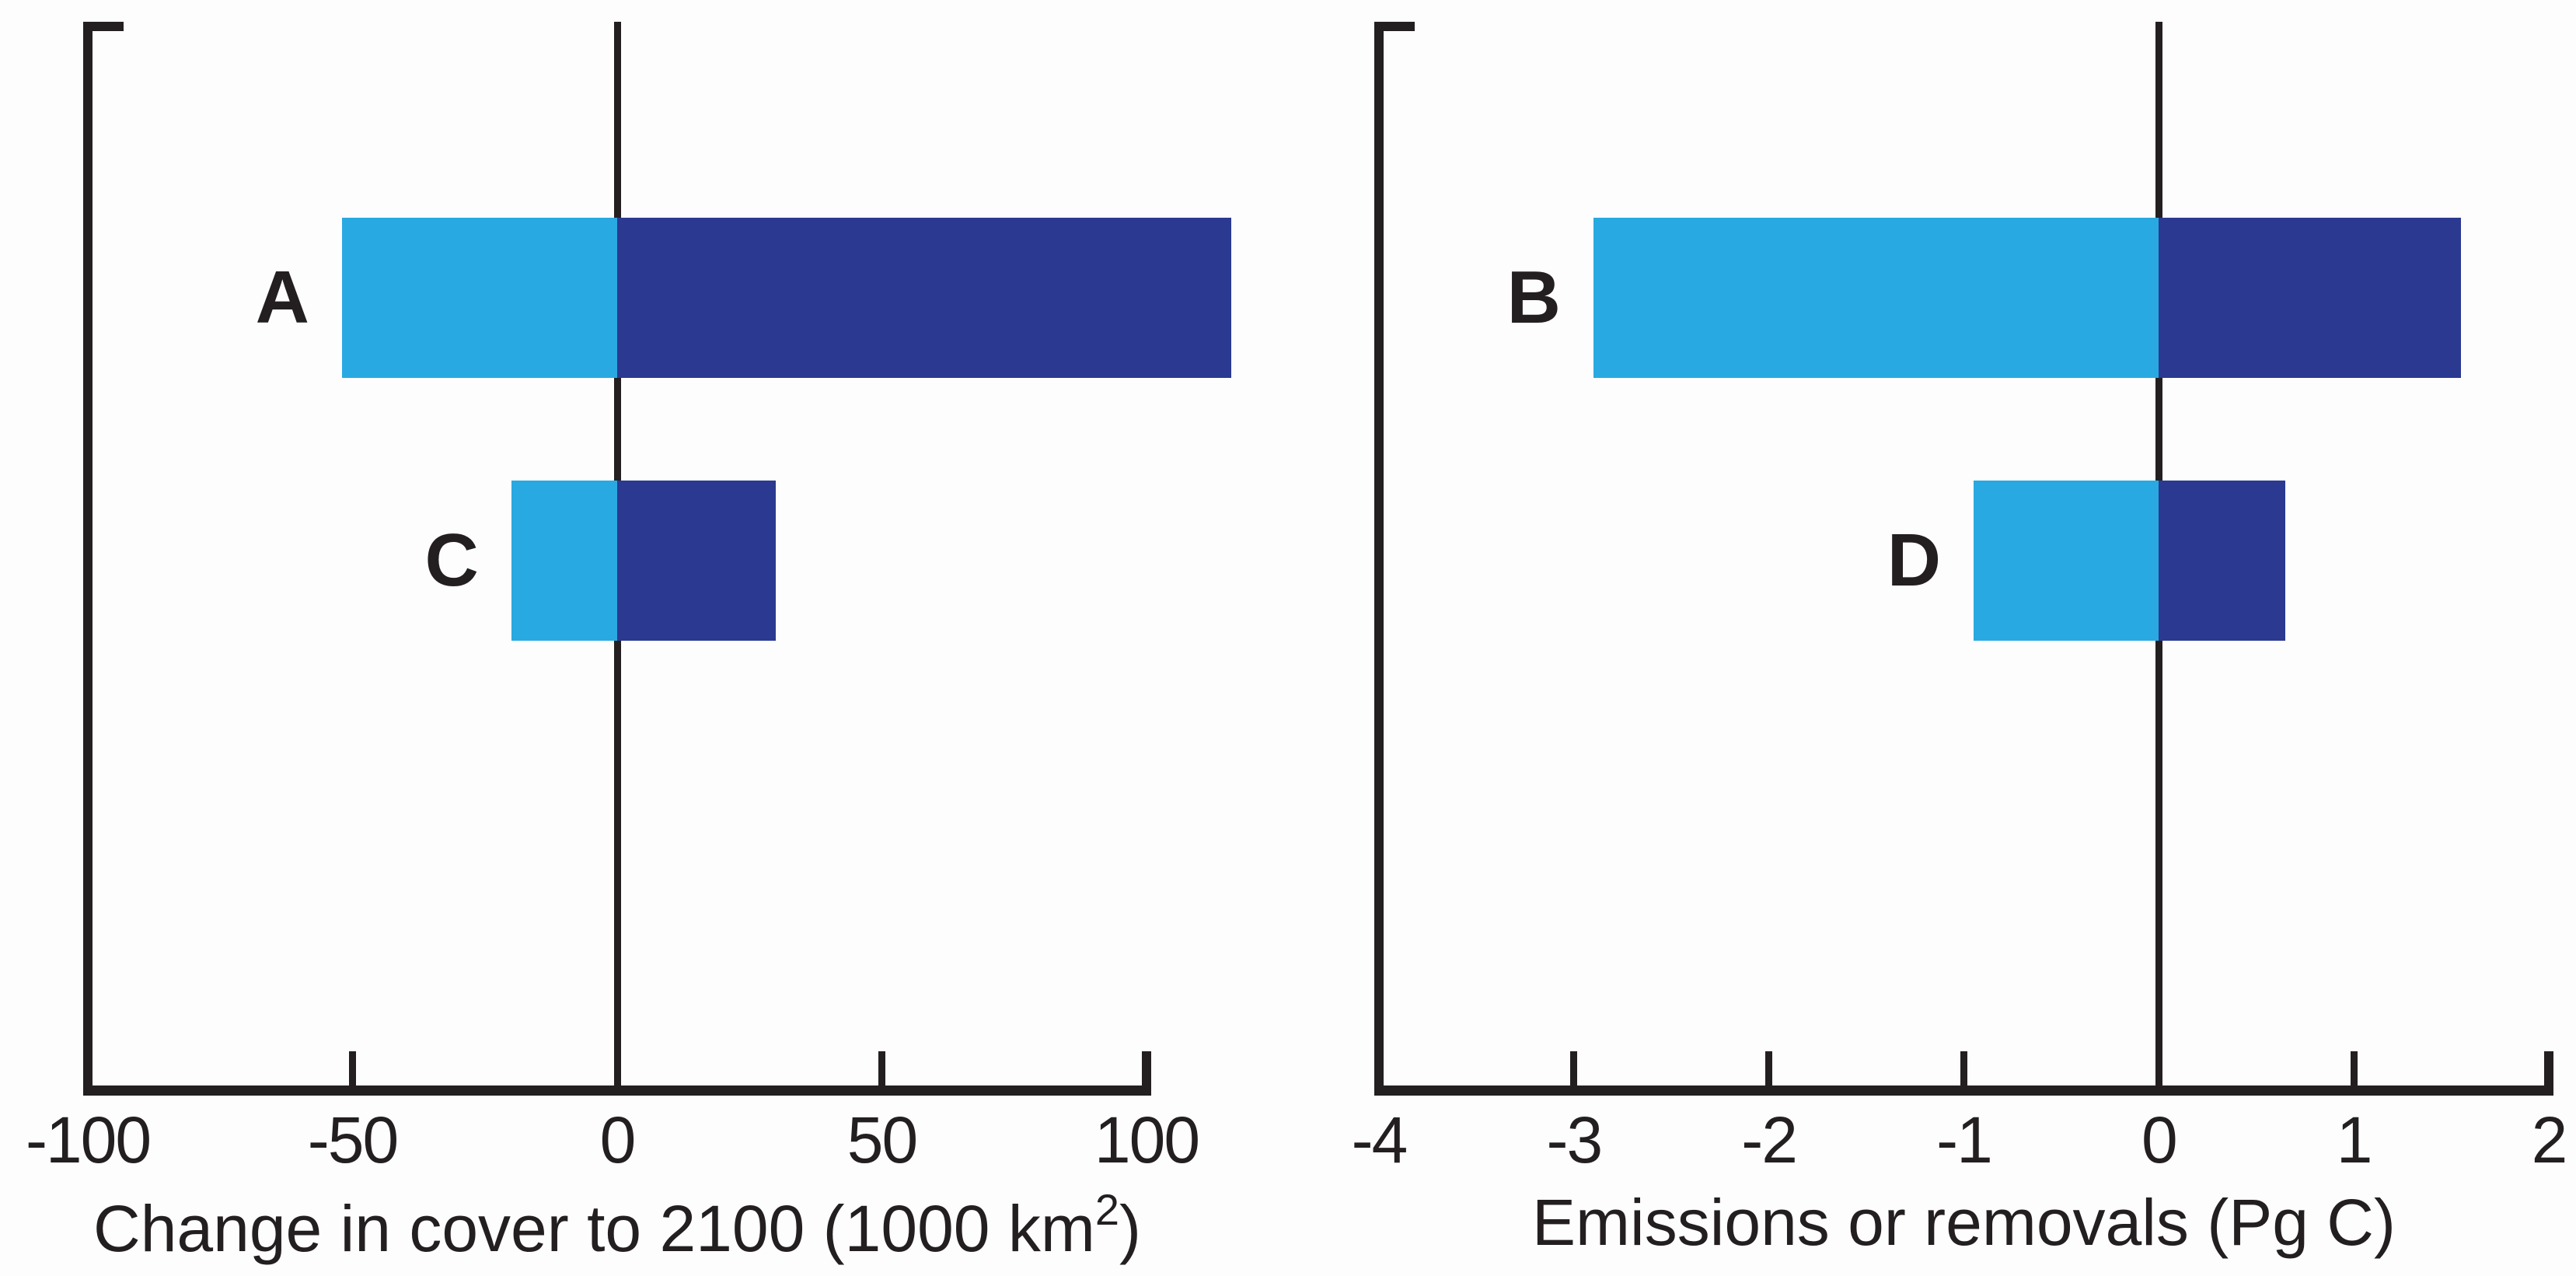  What do you see at coordinates (1574, 1068) in the screenshot?
I see `x-axis-tick--3` at bounding box center [1574, 1068].